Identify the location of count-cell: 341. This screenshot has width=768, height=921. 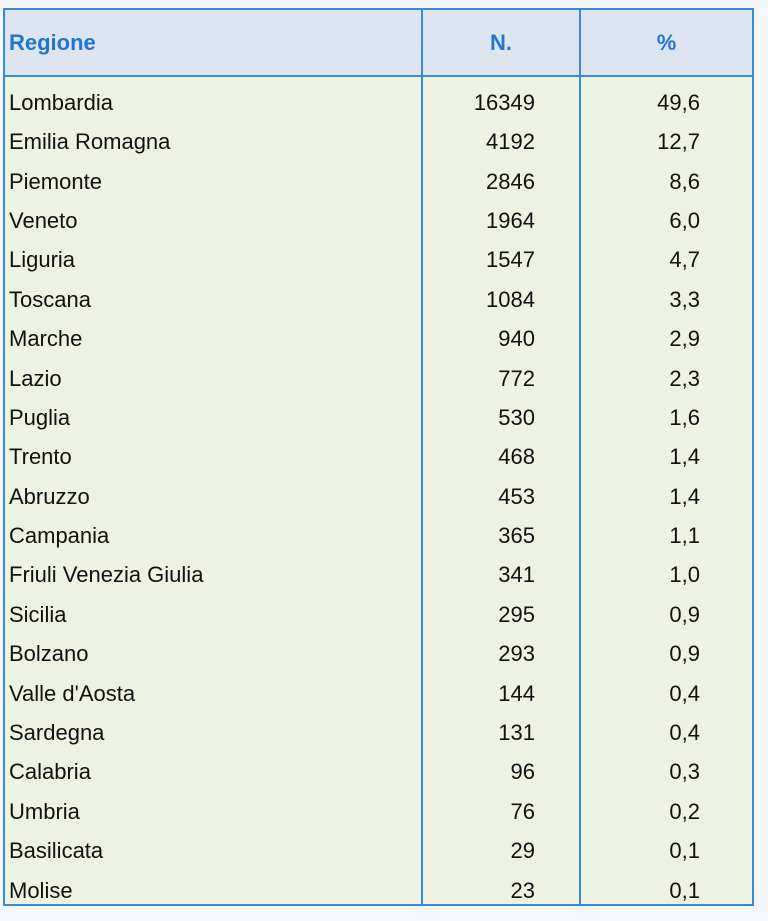
(500, 575).